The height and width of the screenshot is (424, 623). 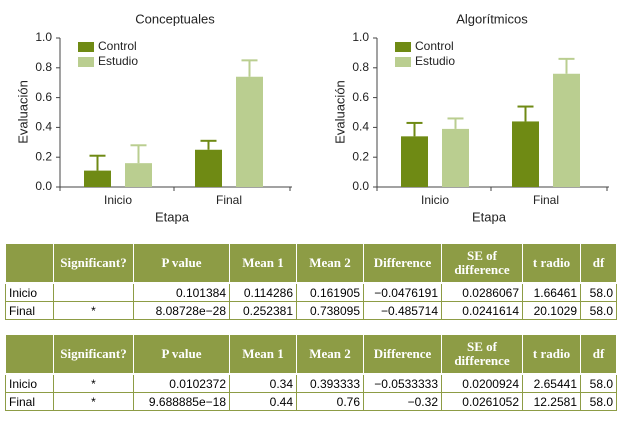 I want to click on table-cell: 2.65441, so click(x=551, y=383).